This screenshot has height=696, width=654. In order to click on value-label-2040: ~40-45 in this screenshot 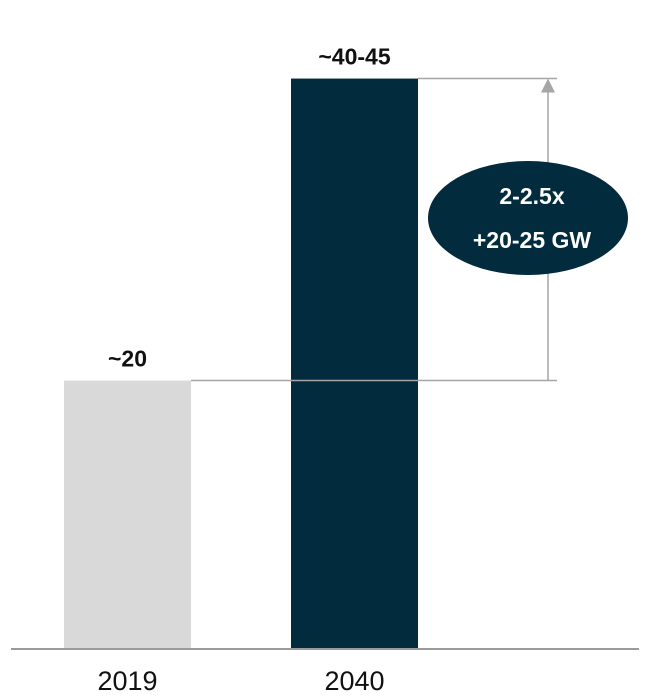, I will do `click(354, 57)`.